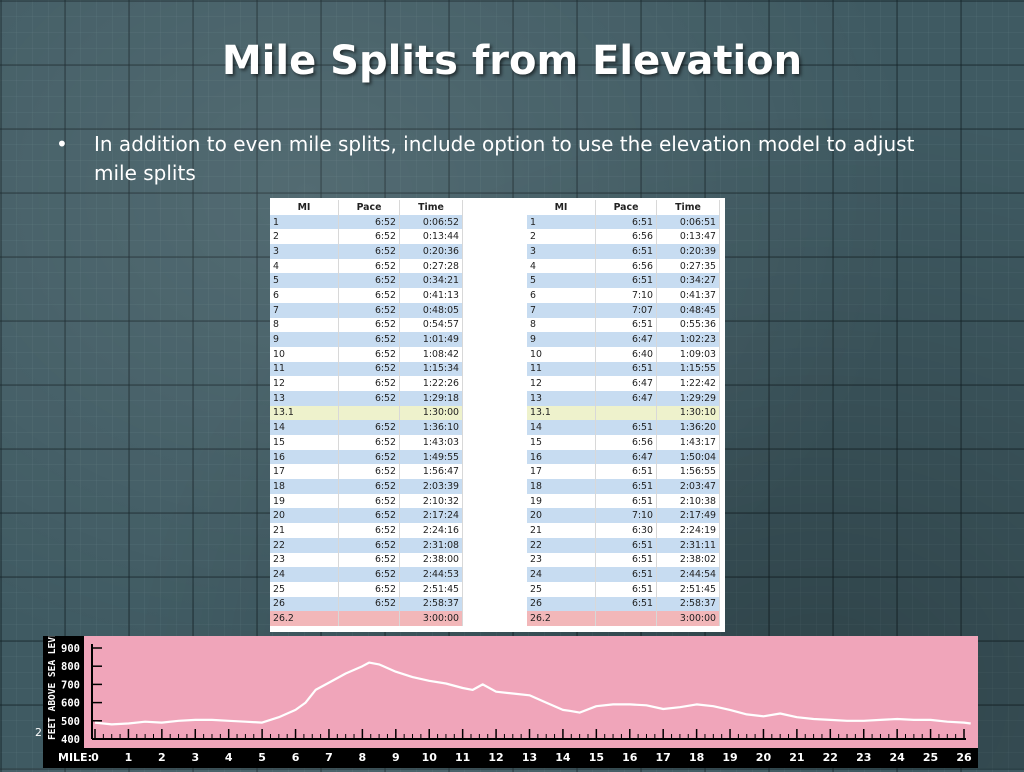 The height and width of the screenshot is (772, 1024). What do you see at coordinates (304, 266) in the screenshot?
I see `mile-cell: 4` at bounding box center [304, 266].